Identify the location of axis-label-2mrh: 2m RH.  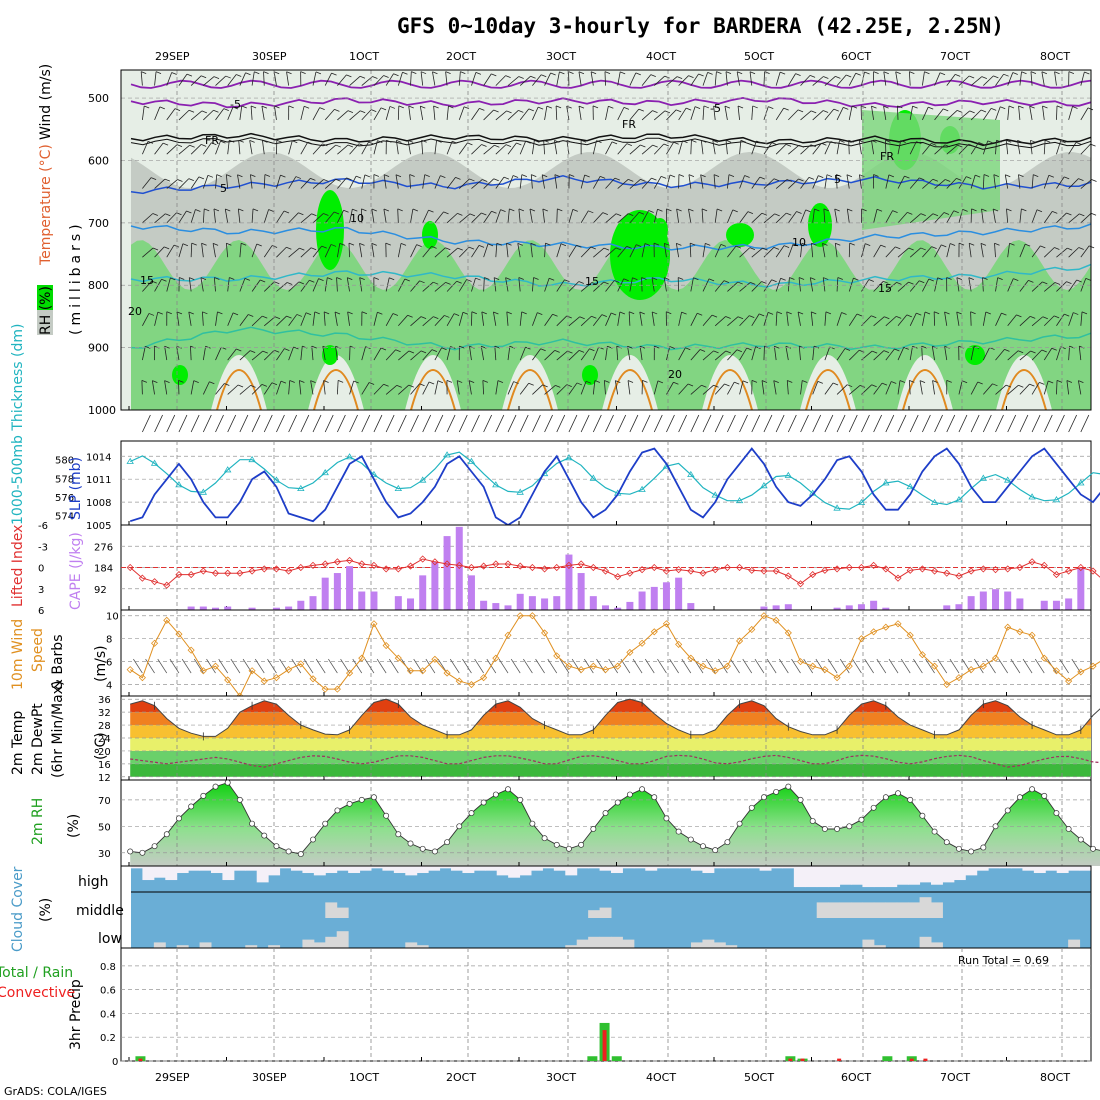
(38, 821).